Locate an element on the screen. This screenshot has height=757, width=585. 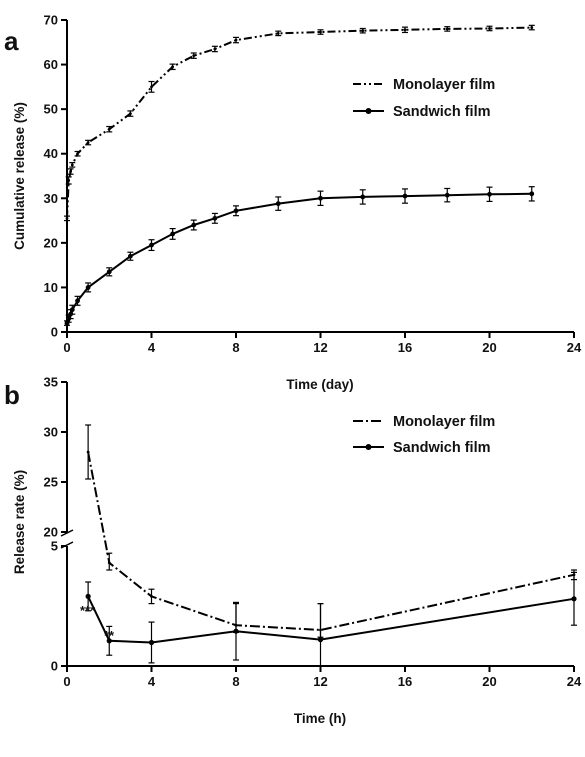
panel-a-x-tick-label: 16 is located at coordinates (405, 347).